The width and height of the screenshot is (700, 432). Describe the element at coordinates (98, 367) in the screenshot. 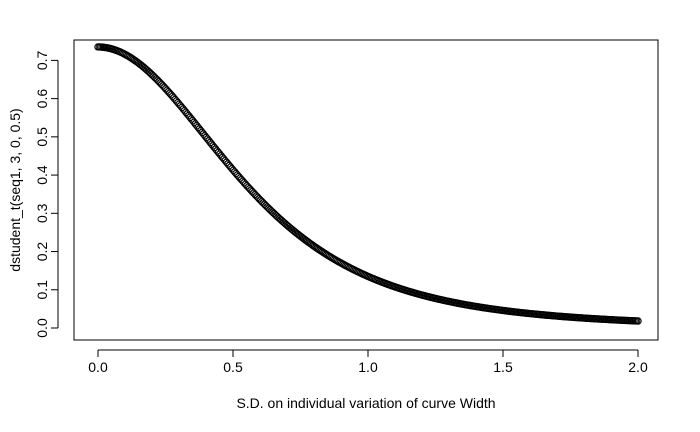

I see `x-tick-label: 0.0` at that location.